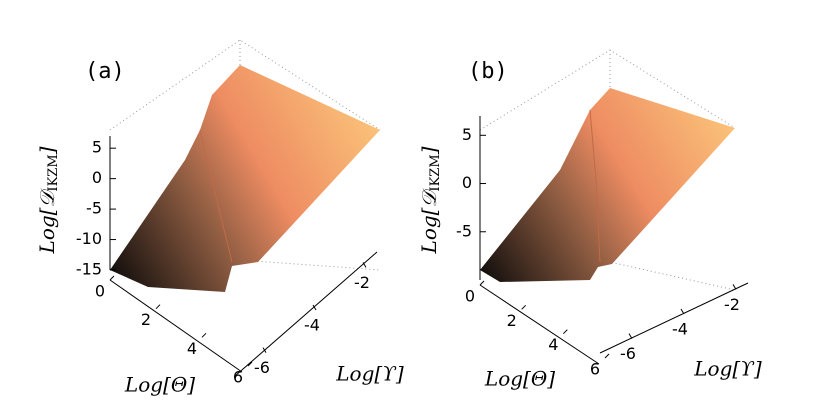  Describe the element at coordinates (488, 71) in the screenshot. I see `panel-label: (b)` at that location.